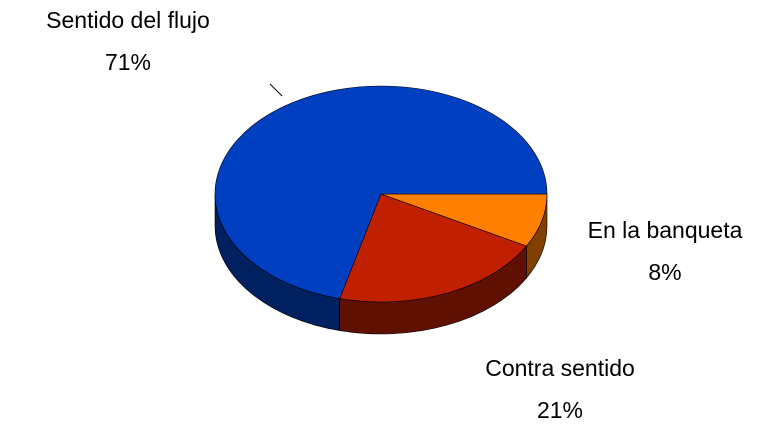 The width and height of the screenshot is (779, 425). I want to click on slice-label: Contra sentido, so click(560, 368).